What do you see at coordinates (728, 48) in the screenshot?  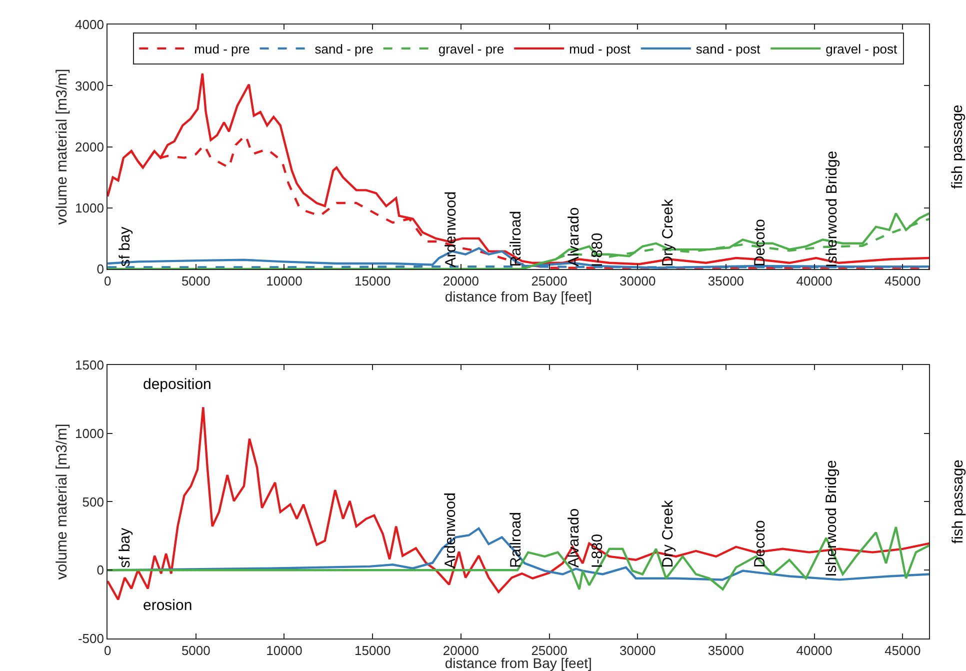 I see `legend-label: sand - post` at bounding box center [728, 48].